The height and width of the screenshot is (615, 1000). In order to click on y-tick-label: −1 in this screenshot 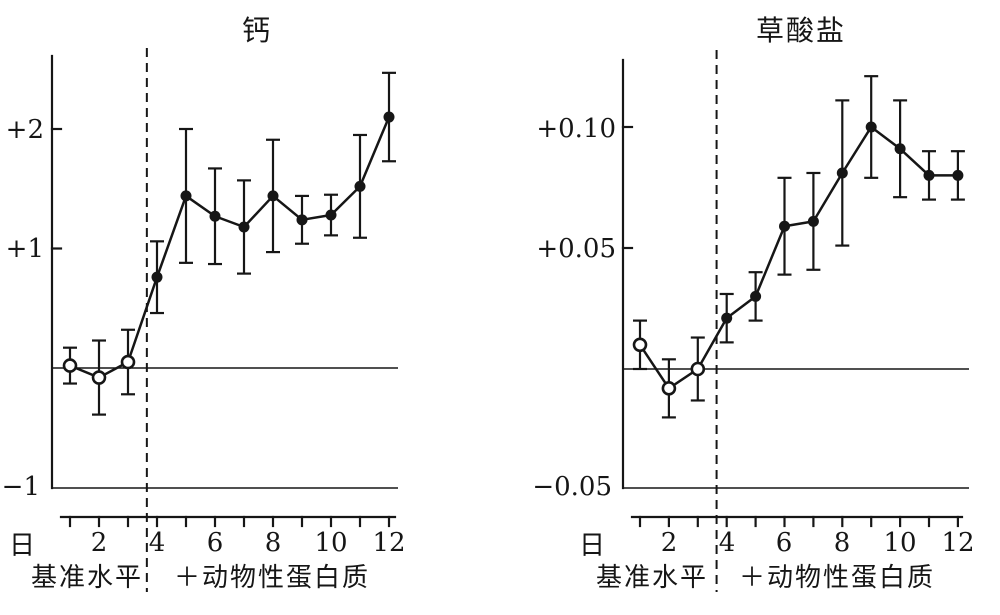, I will do `click(21, 487)`.